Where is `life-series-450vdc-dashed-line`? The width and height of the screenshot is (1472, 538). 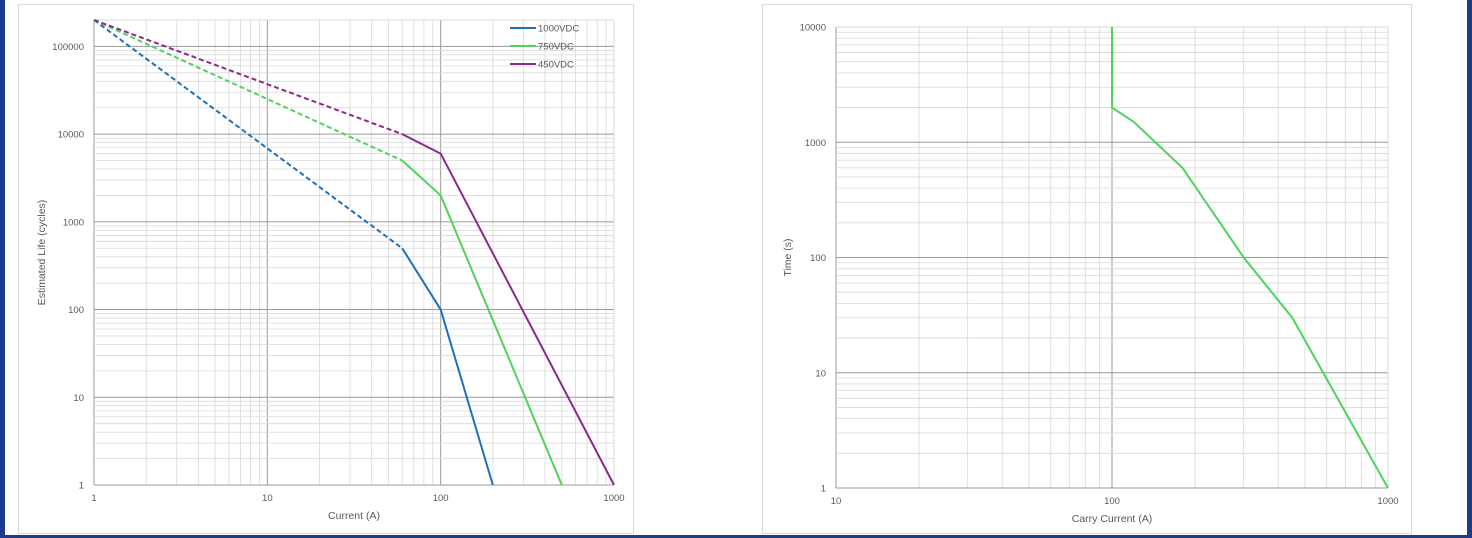
life-series-450vdc-dashed-line is located at coordinates (248, 77).